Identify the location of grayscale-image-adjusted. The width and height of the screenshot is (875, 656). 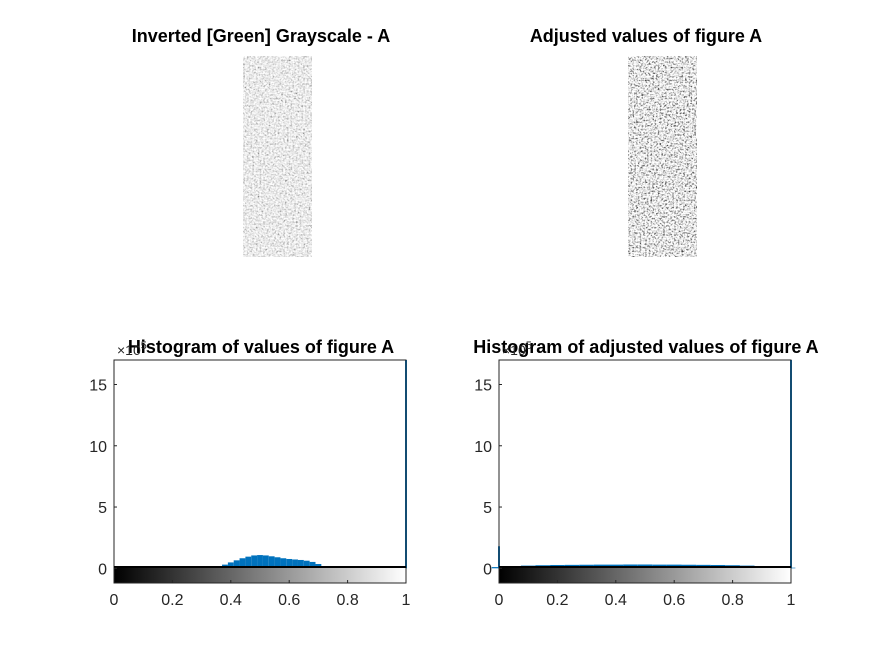
(662, 156).